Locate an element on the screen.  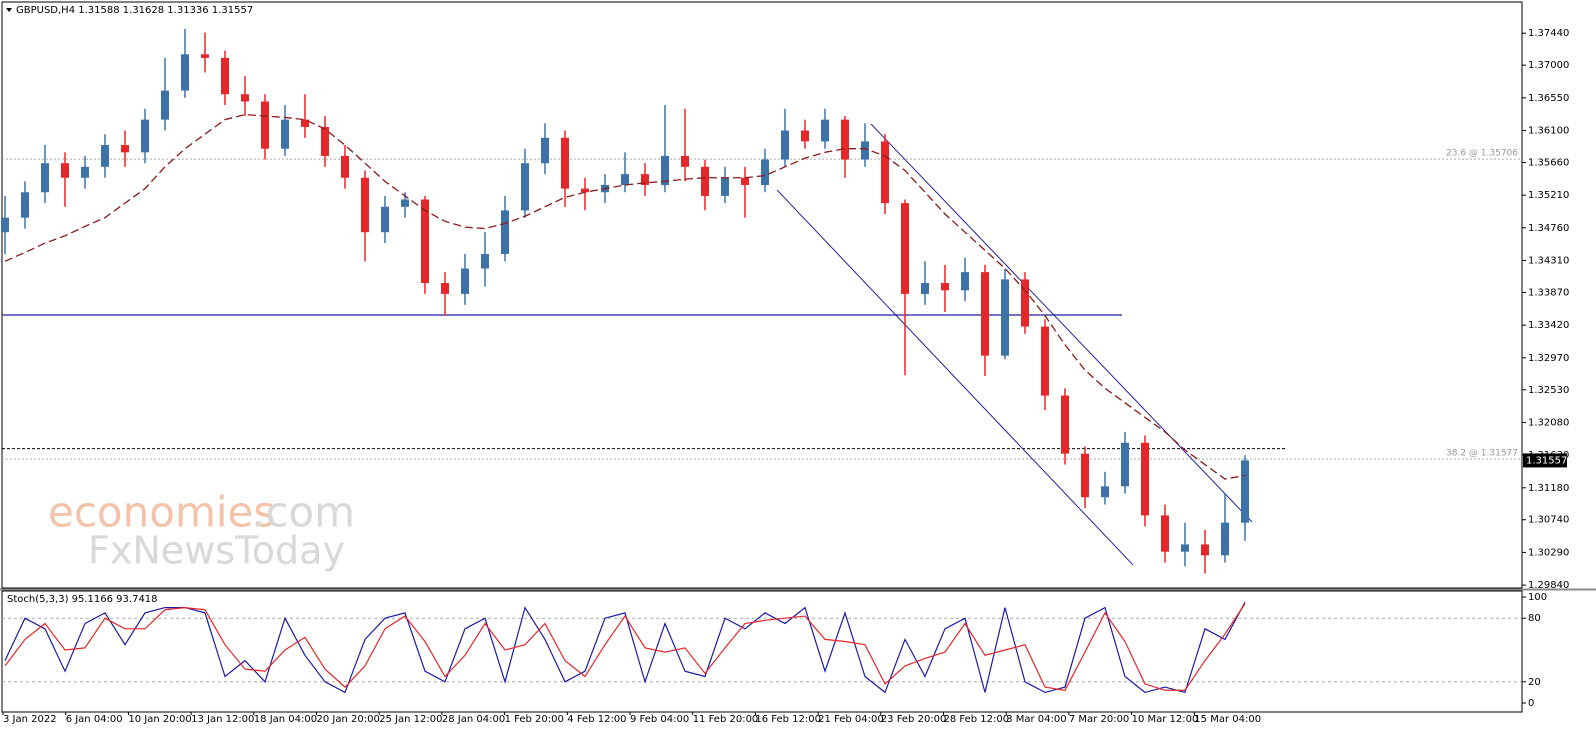
x-tick-label: 21 Feb 04:00 is located at coordinates (851, 719).